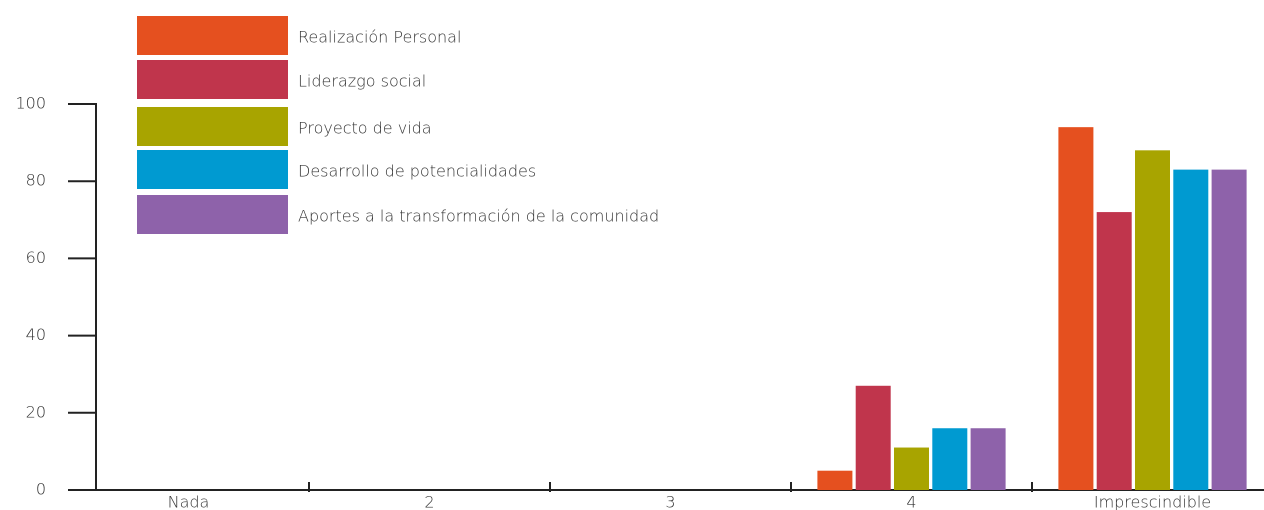 This screenshot has height=510, width=1264. What do you see at coordinates (36, 411) in the screenshot?
I see `y-tick-label: 20` at bounding box center [36, 411].